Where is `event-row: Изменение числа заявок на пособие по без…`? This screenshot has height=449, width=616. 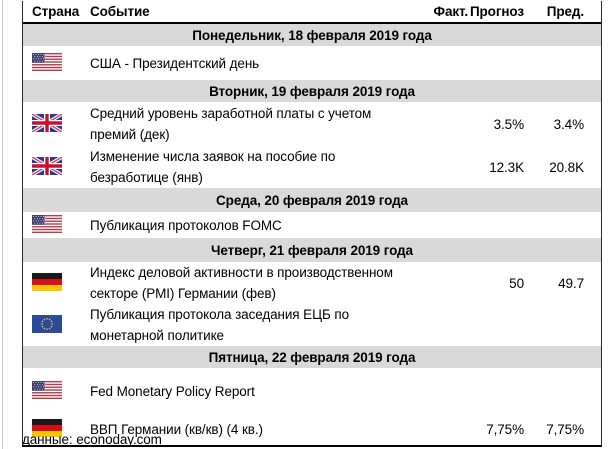
event-row: Изменение числа заявок на пособие по без… is located at coordinates (312, 167).